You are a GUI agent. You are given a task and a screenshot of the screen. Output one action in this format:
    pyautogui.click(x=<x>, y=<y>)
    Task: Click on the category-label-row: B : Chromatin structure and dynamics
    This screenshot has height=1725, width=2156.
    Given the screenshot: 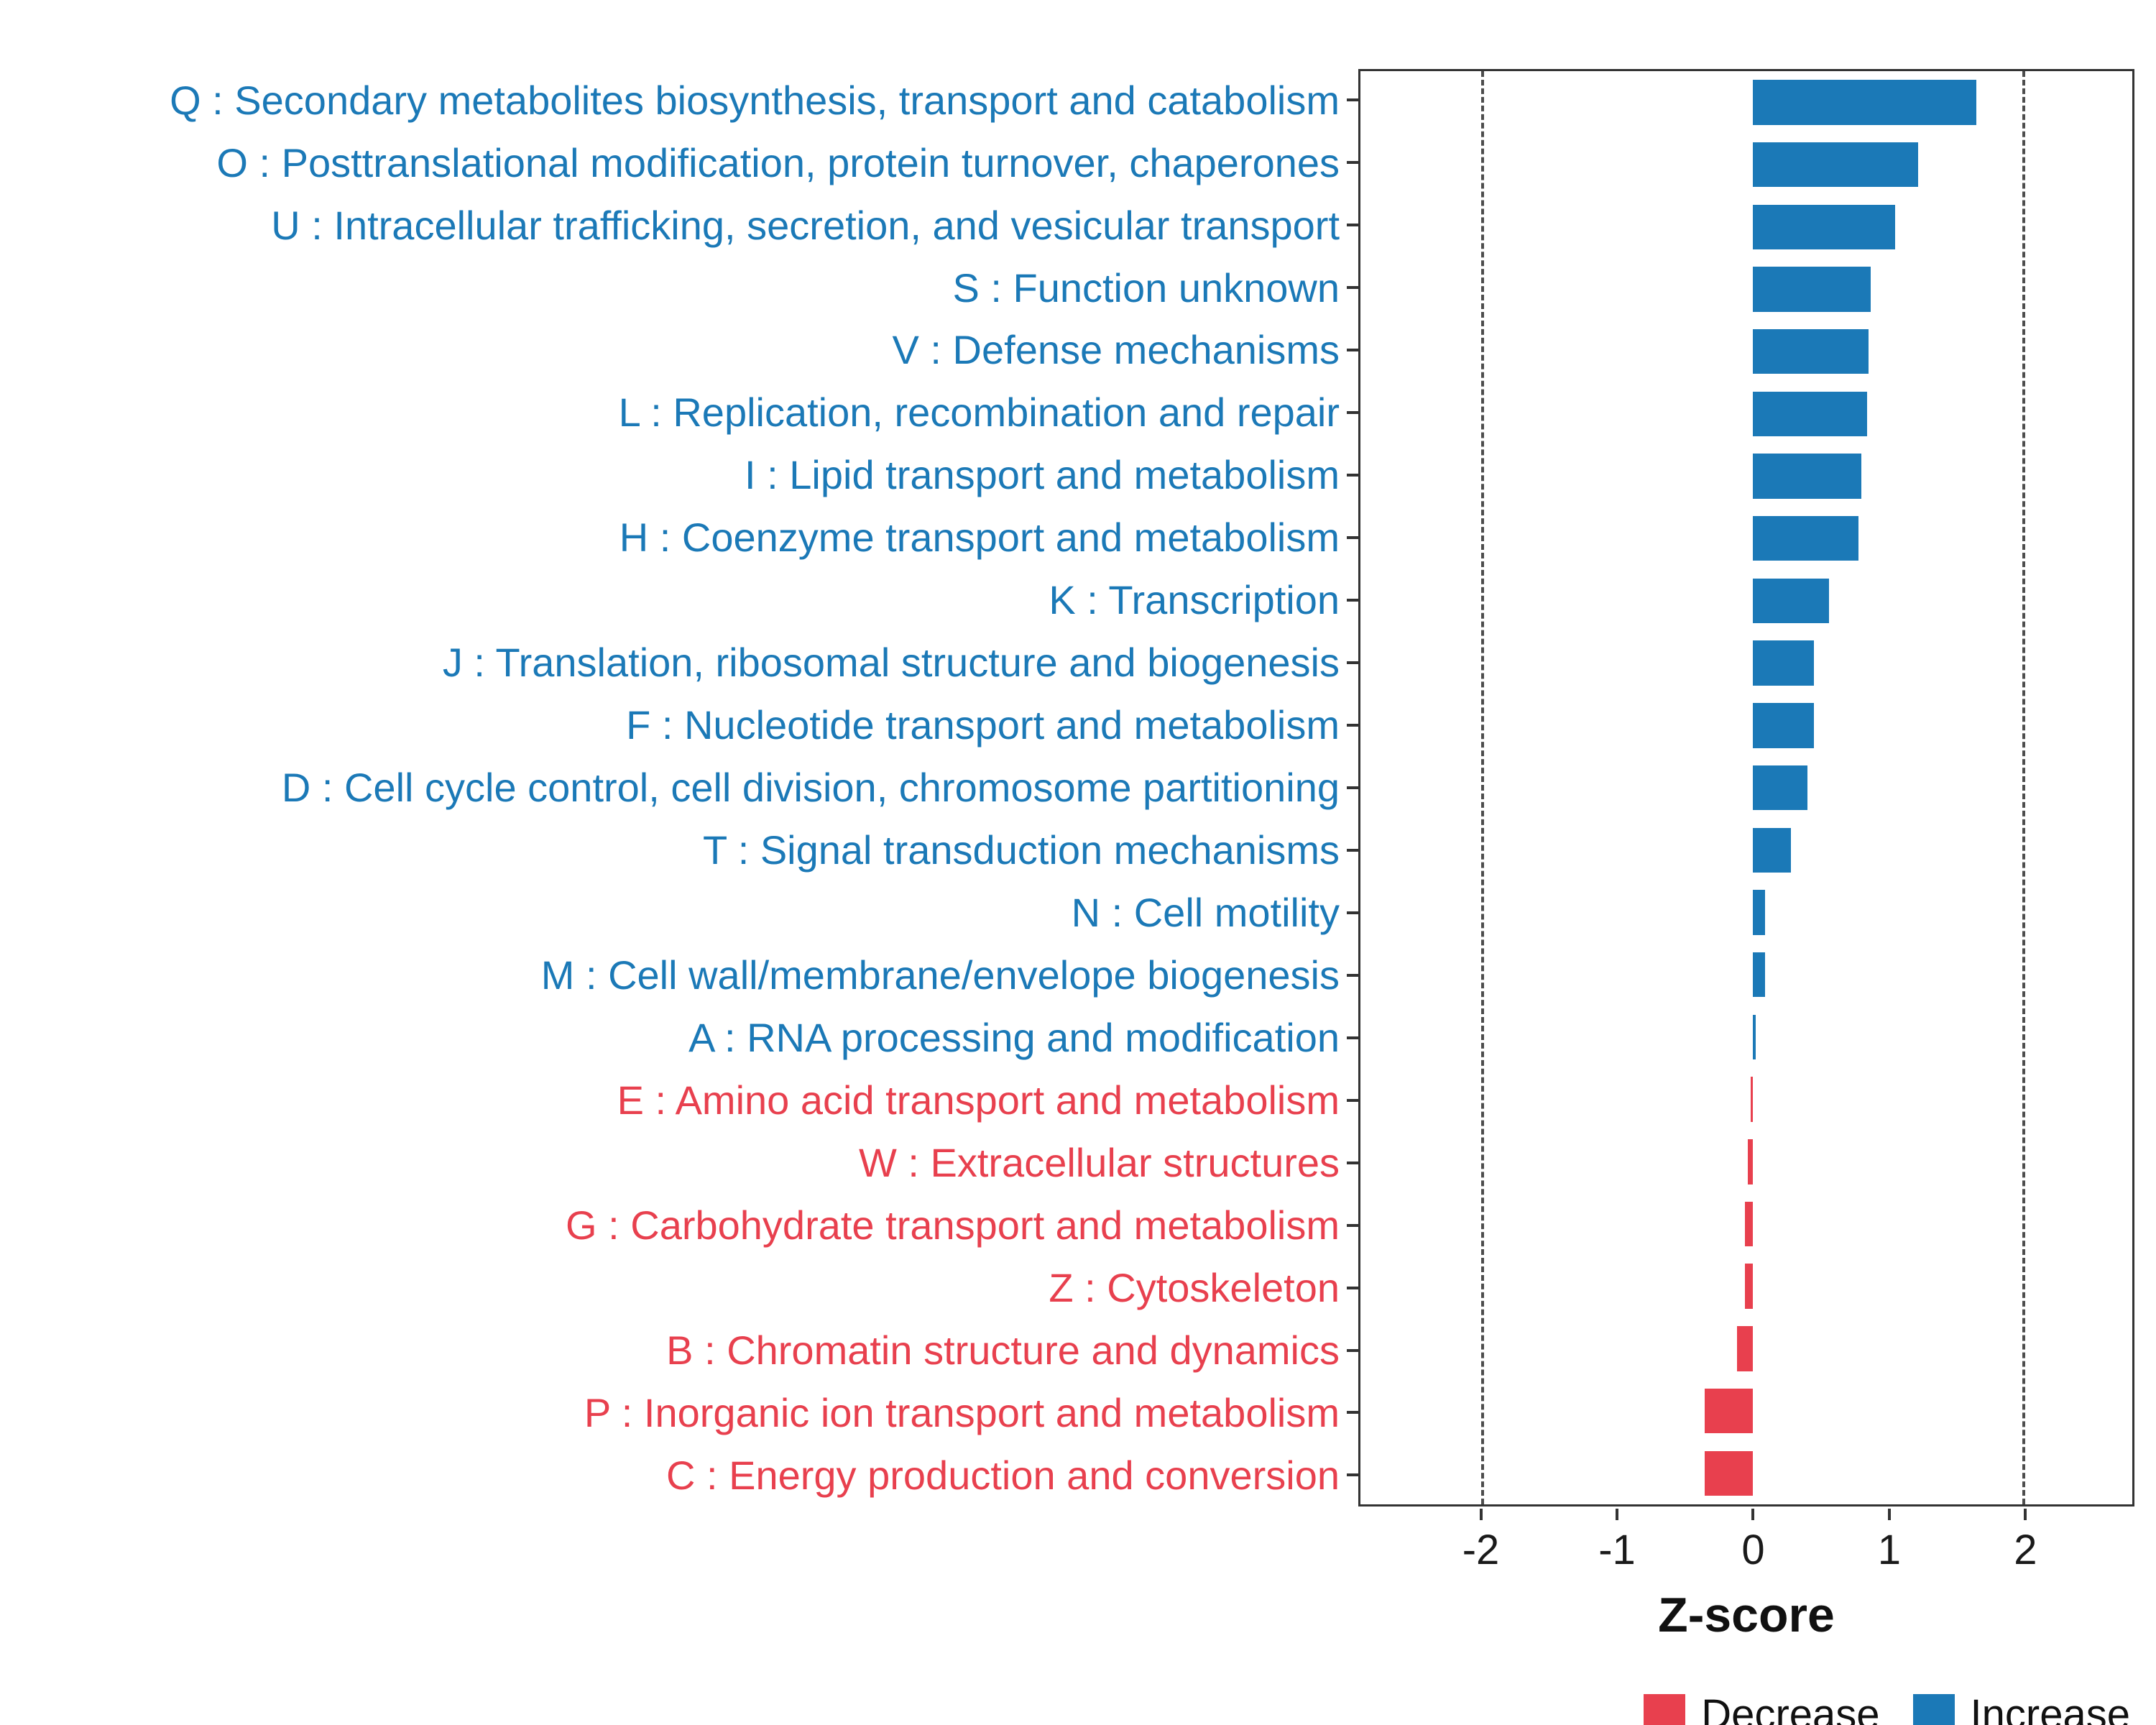 What is the action you would take?
    pyautogui.click(x=679, y=1350)
    